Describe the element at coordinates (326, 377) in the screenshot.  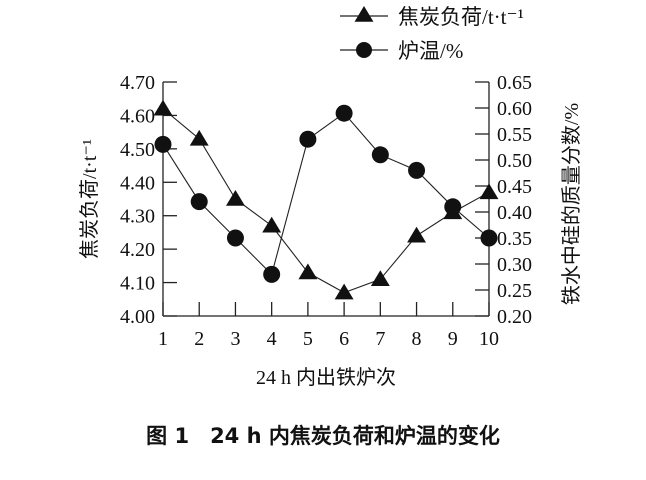
I see `x-axis-label: 24 h 内出铁炉次` at that location.